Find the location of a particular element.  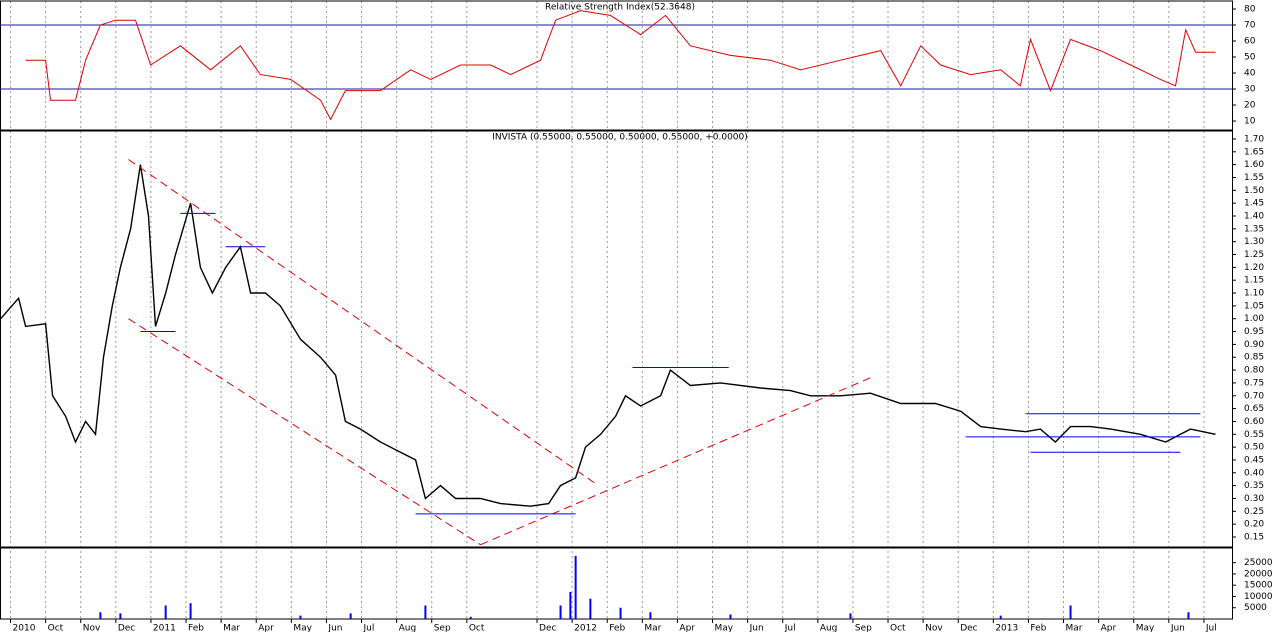

x-tick-label: 2012 is located at coordinates (585, 628).